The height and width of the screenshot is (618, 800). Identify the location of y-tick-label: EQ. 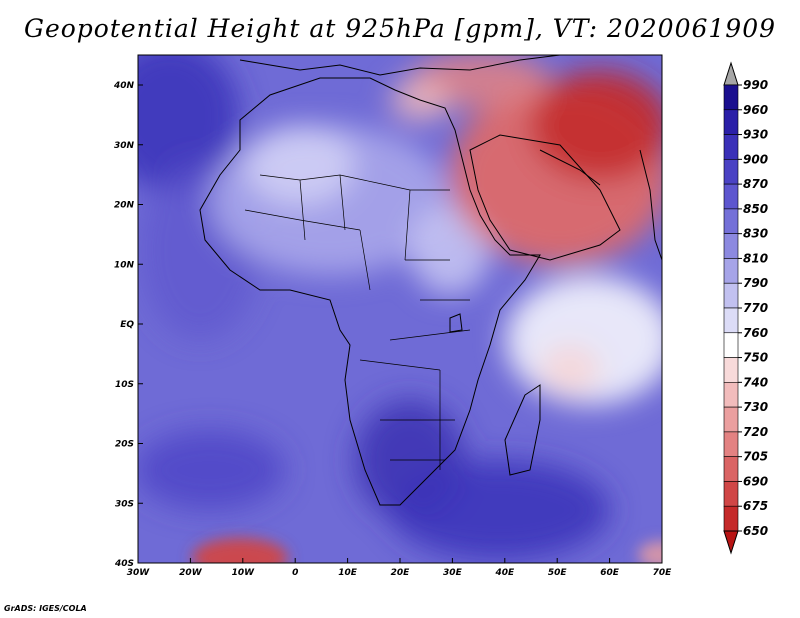
(127, 325).